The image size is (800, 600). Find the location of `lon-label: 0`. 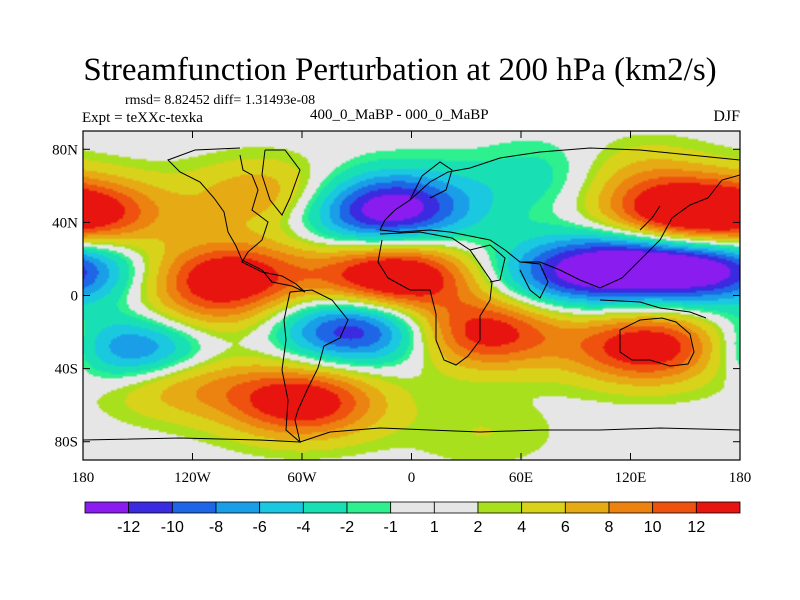

lon-label: 0 is located at coordinates (412, 478).